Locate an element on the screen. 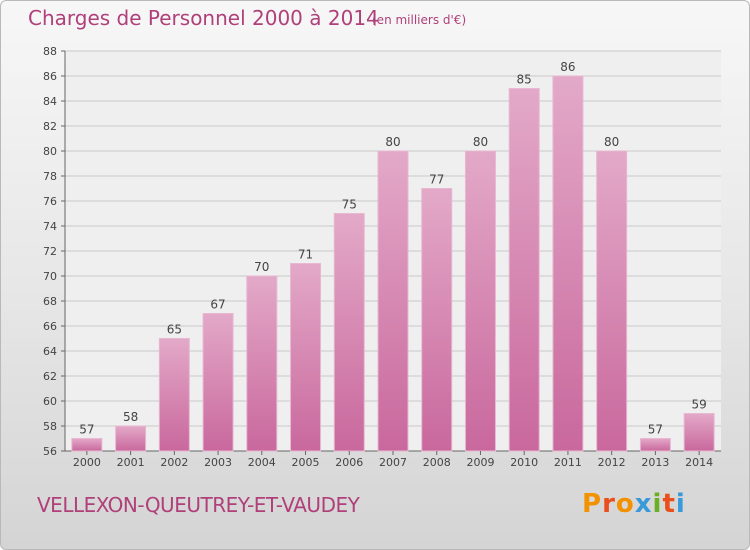 The height and width of the screenshot is (550, 750). x-tick-label: 2013 is located at coordinates (655, 462).